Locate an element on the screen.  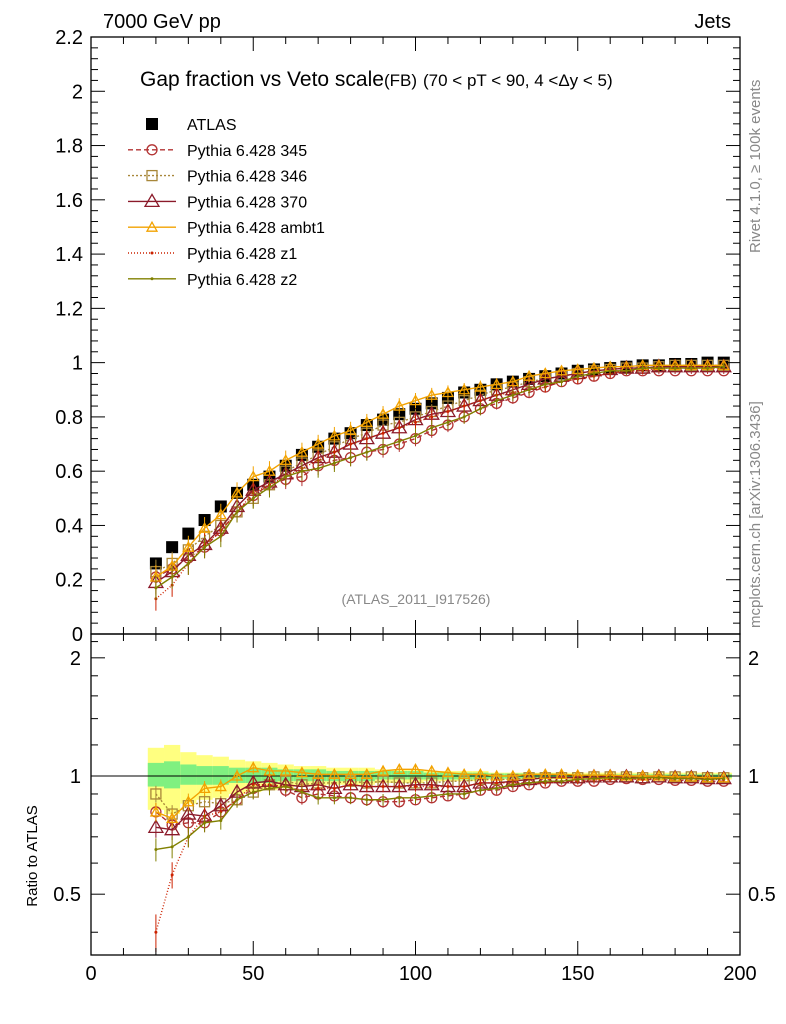
y-tick-label: 0.6 is located at coordinates (69, 472).